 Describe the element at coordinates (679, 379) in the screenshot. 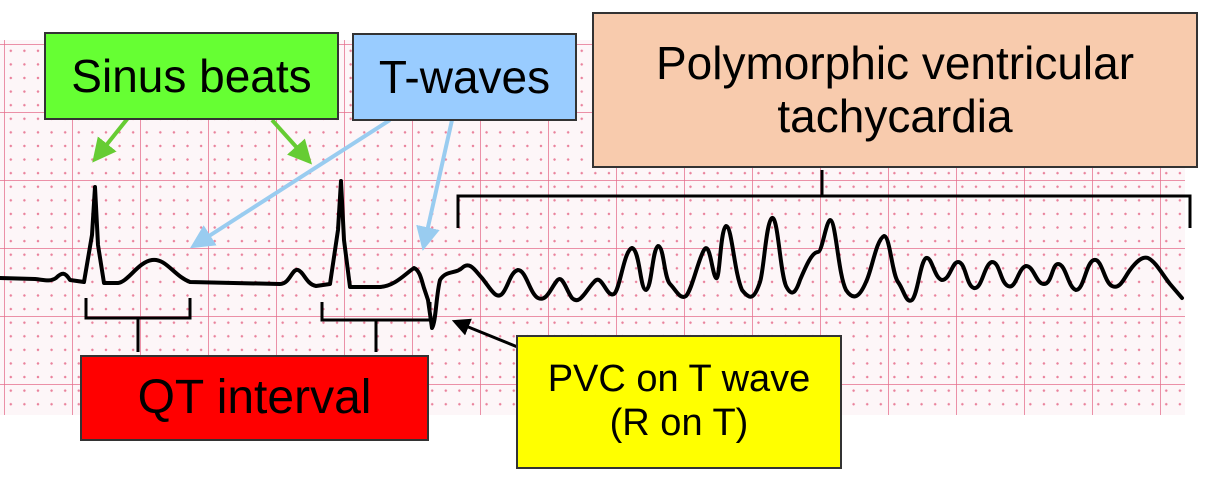

I see `pvc-on-t-line1: PVC on T wave` at that location.